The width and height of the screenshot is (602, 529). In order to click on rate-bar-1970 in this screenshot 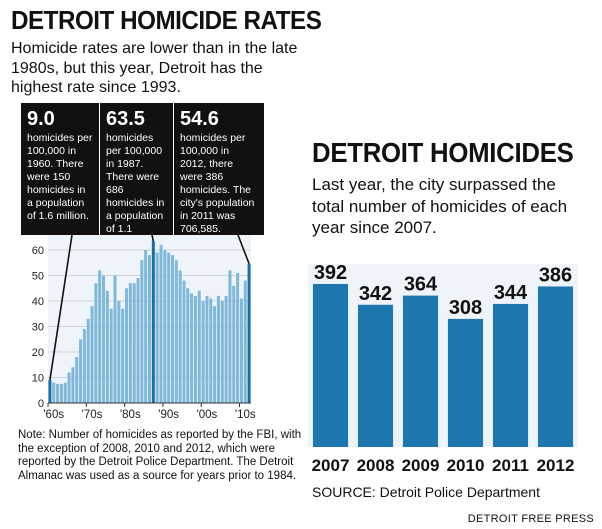, I will do `click(88, 360)`.